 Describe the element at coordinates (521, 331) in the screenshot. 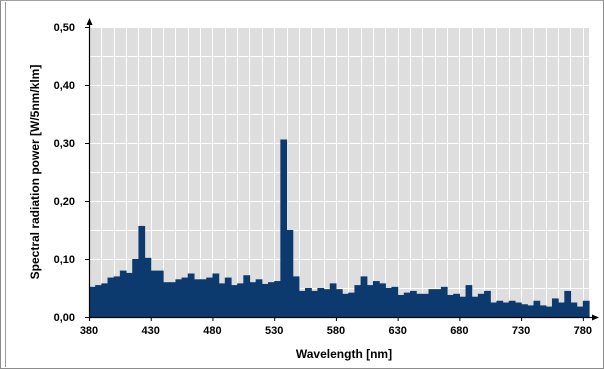

I see `x-tick-label: 730` at that location.